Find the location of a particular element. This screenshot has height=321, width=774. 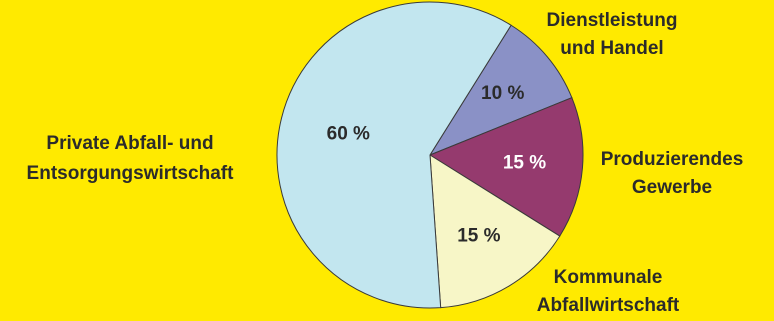

slice-category-label-line: Kommunale is located at coordinates (608, 277).